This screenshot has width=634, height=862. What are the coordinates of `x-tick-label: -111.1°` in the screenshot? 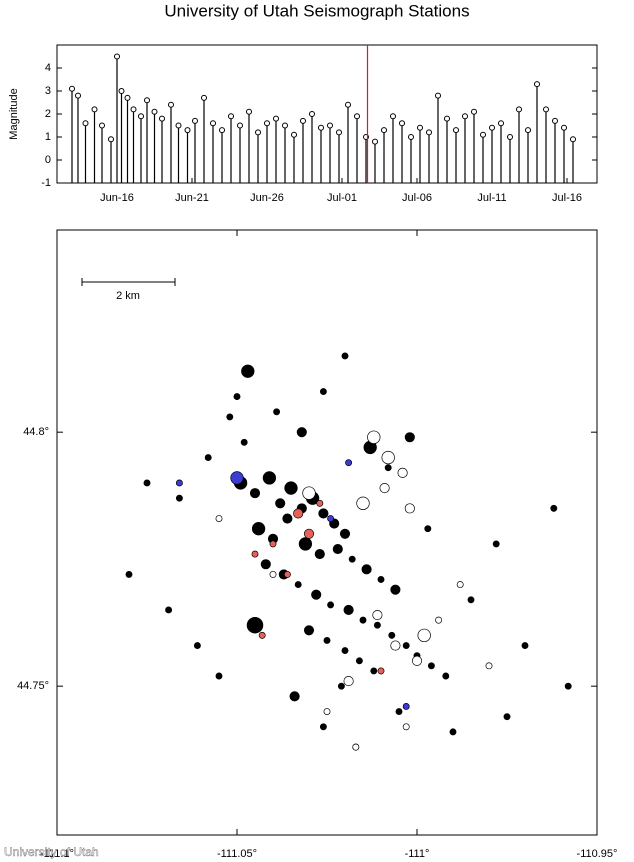 It's located at (57, 854).